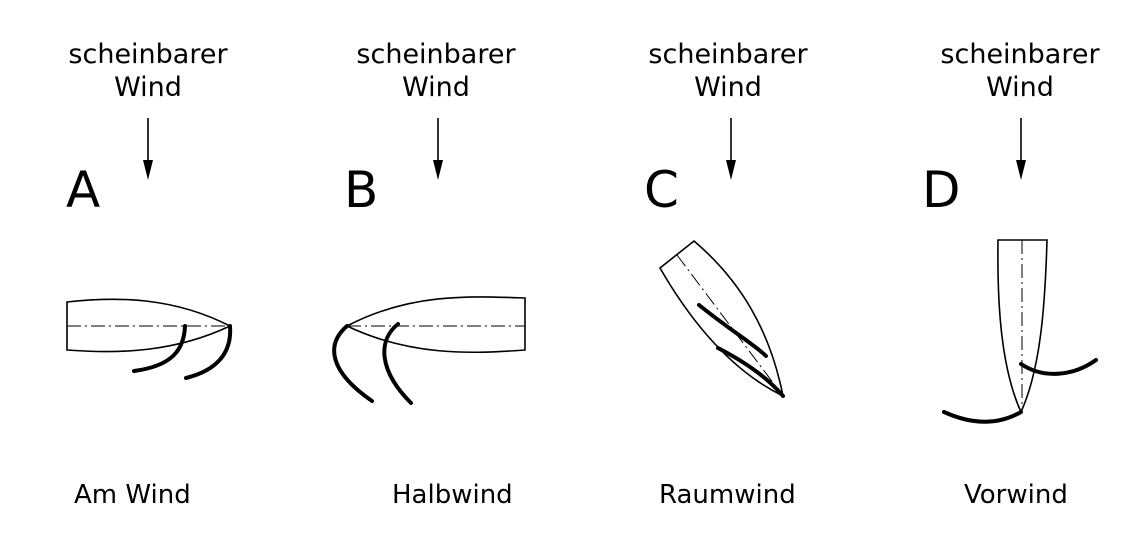 Image resolution: width=1139 pixels, height=538 pixels. Describe the element at coordinates (83, 190) in the screenshot. I see `panel-letter-a: A` at that location.